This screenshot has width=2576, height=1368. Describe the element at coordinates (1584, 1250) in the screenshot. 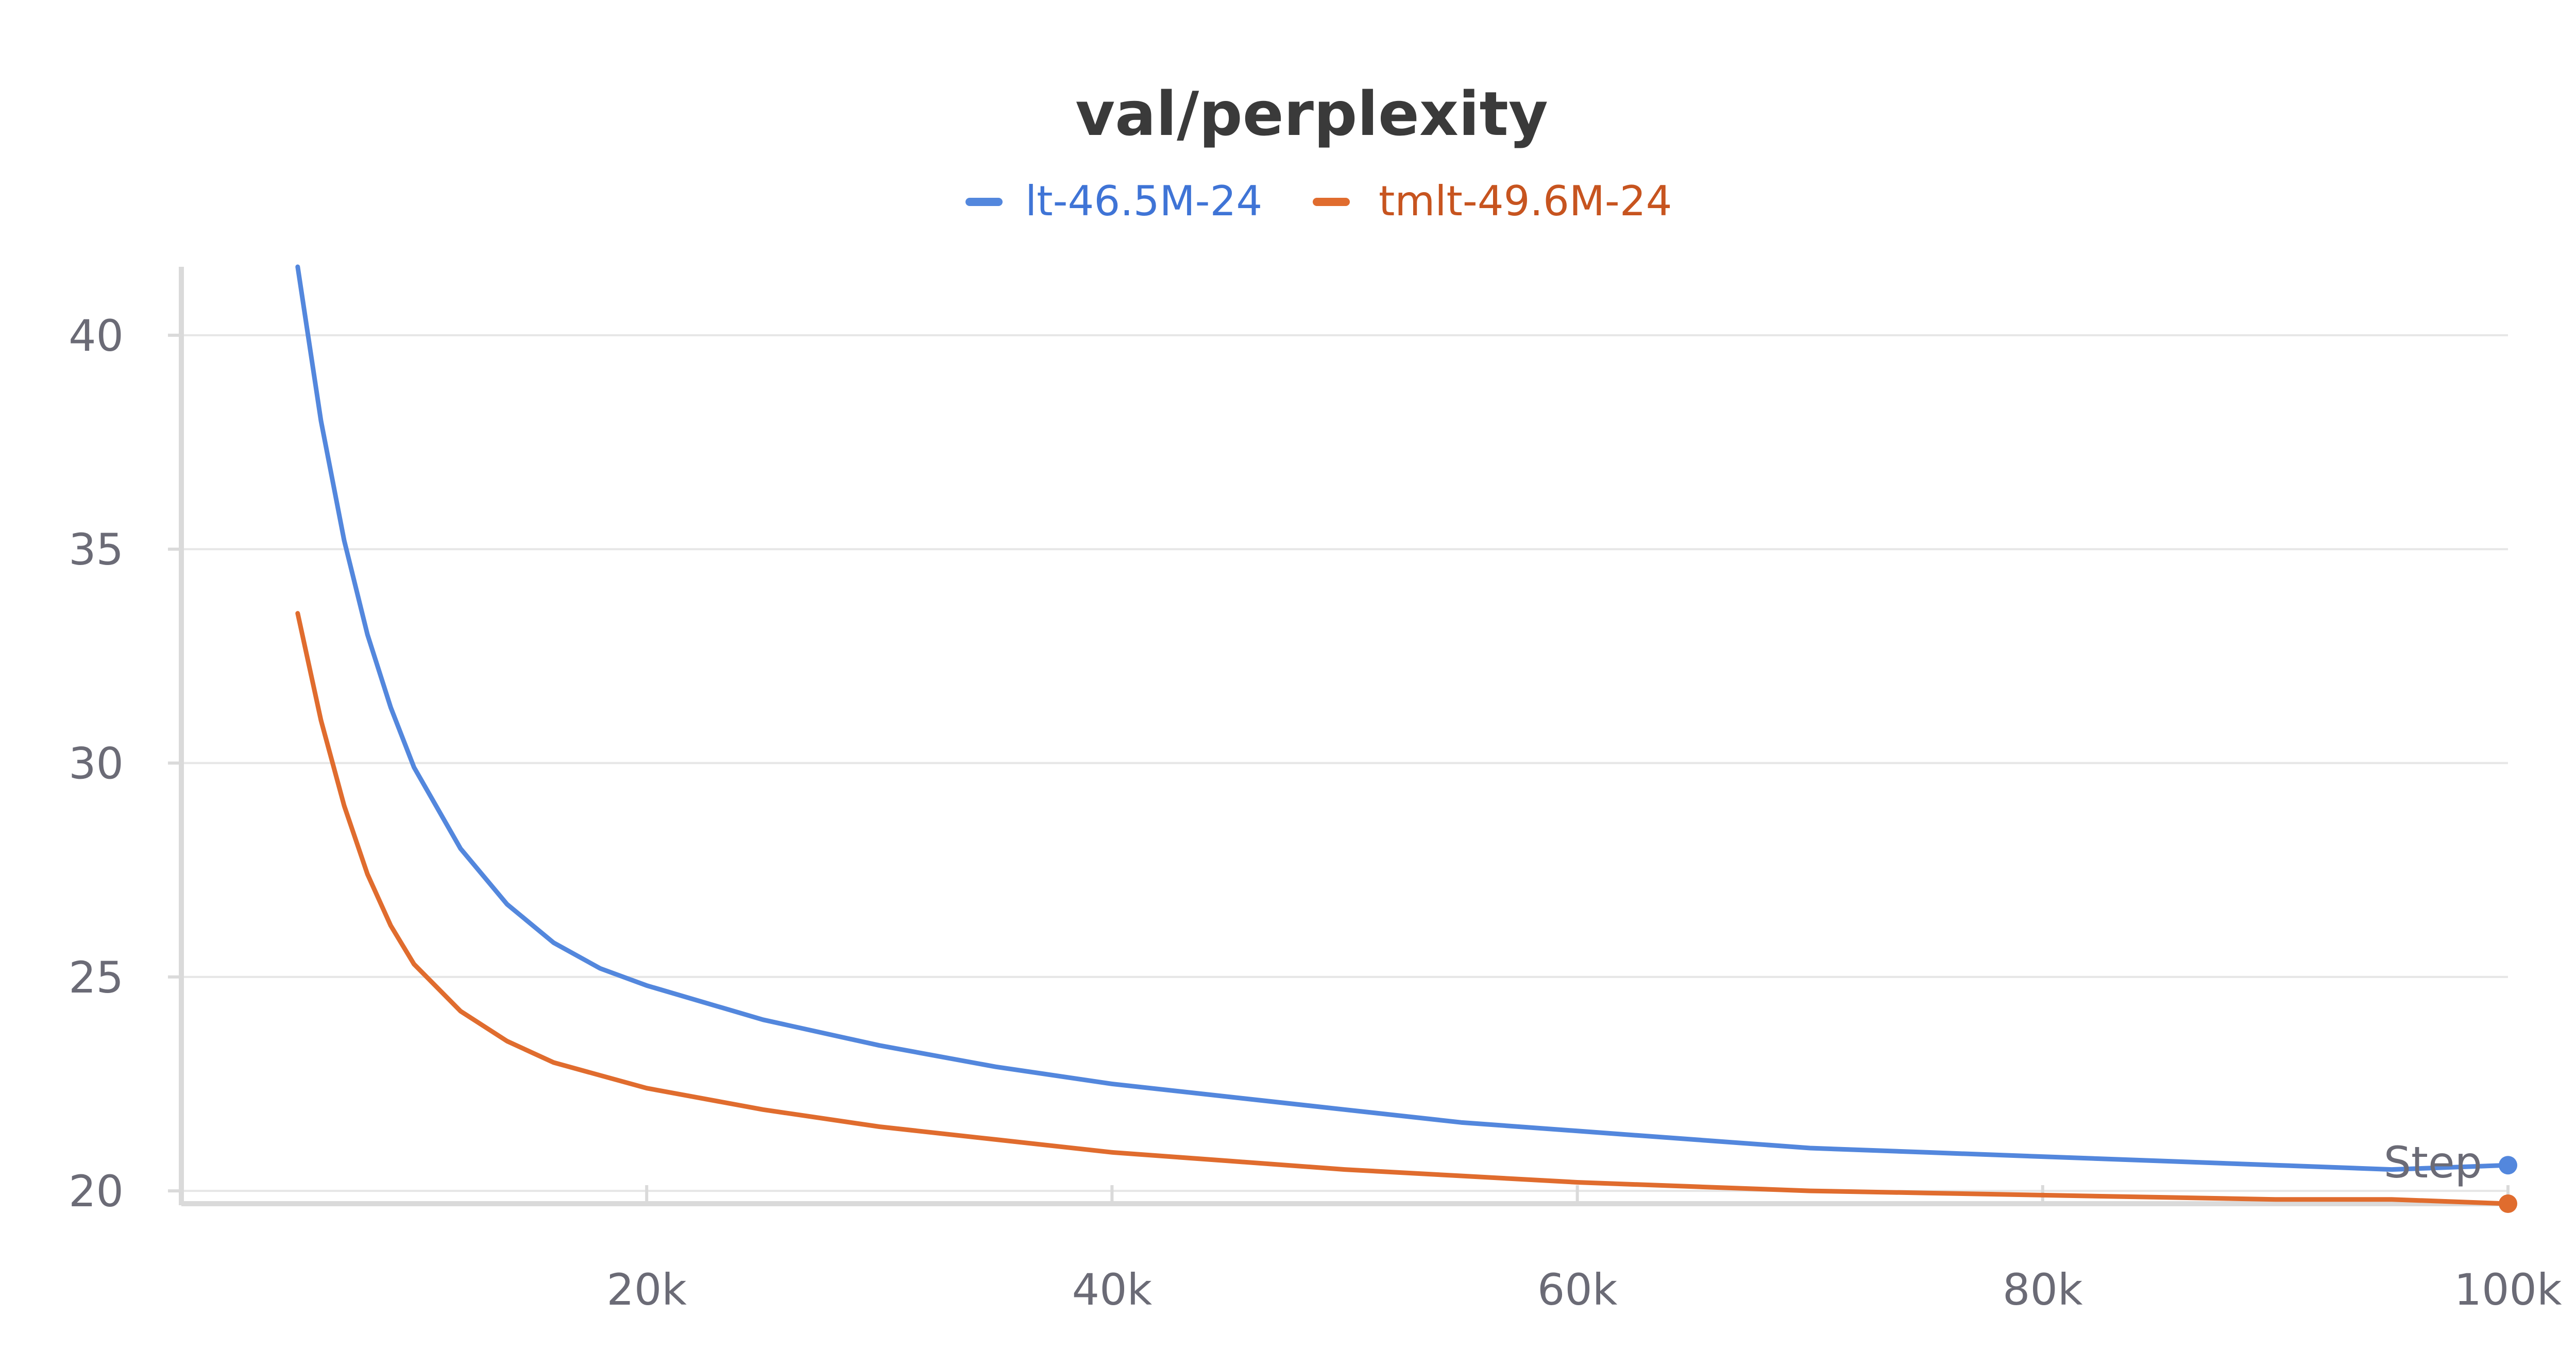

I see `x-ticks: 20k 40k 60k 80k 100k` at that location.